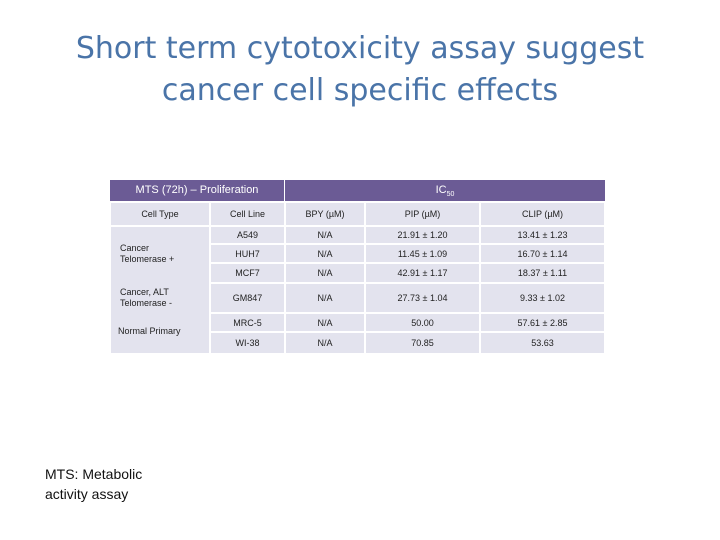 Image resolution: width=720 pixels, height=540 pixels. Describe the element at coordinates (542, 322) in the screenshot. I see `table-cell-clip: 57.61 ± 2.85` at that location.